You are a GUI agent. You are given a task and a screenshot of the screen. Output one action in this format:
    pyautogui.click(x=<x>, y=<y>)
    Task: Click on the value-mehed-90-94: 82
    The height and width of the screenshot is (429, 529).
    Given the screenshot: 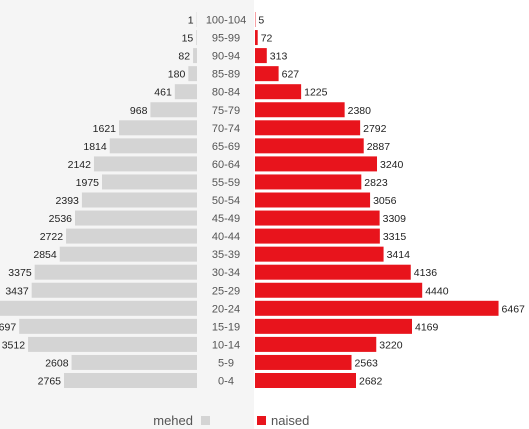 What is the action you would take?
    pyautogui.click(x=184, y=57)
    